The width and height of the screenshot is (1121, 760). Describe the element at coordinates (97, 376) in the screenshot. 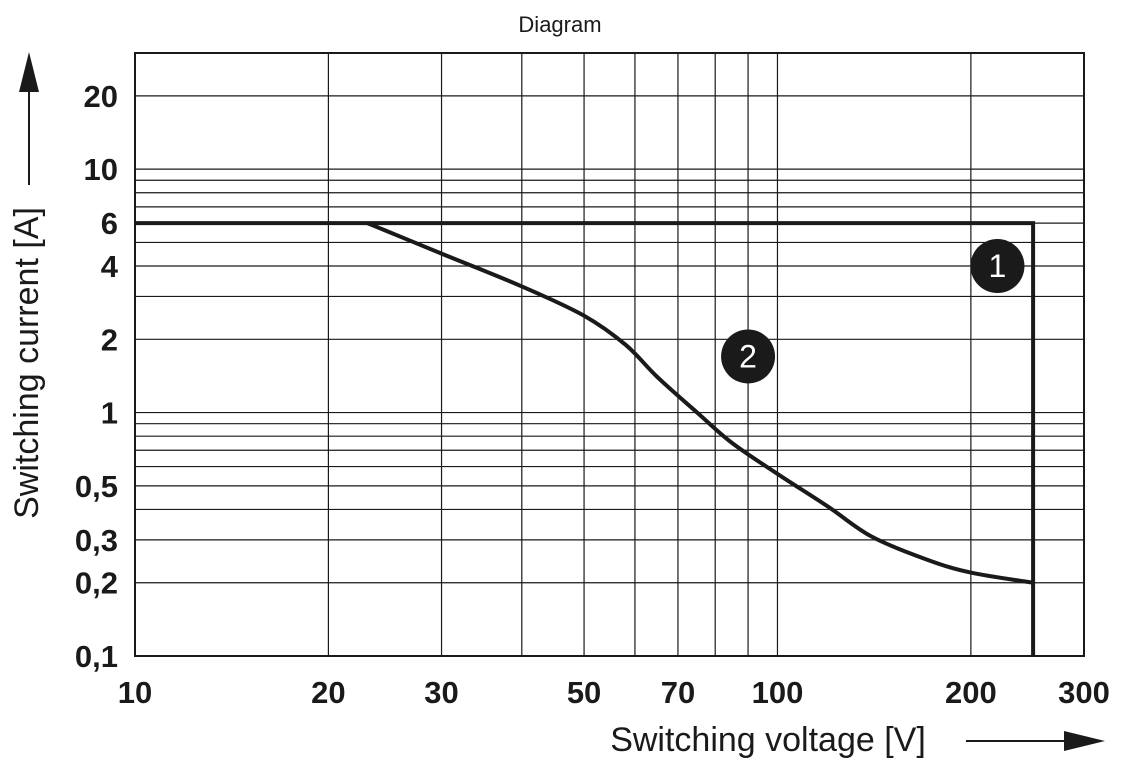

I see `y-tick-labels: 0,1 0,2 0,3 0,5 1 2 4 6 10 20` at that location.